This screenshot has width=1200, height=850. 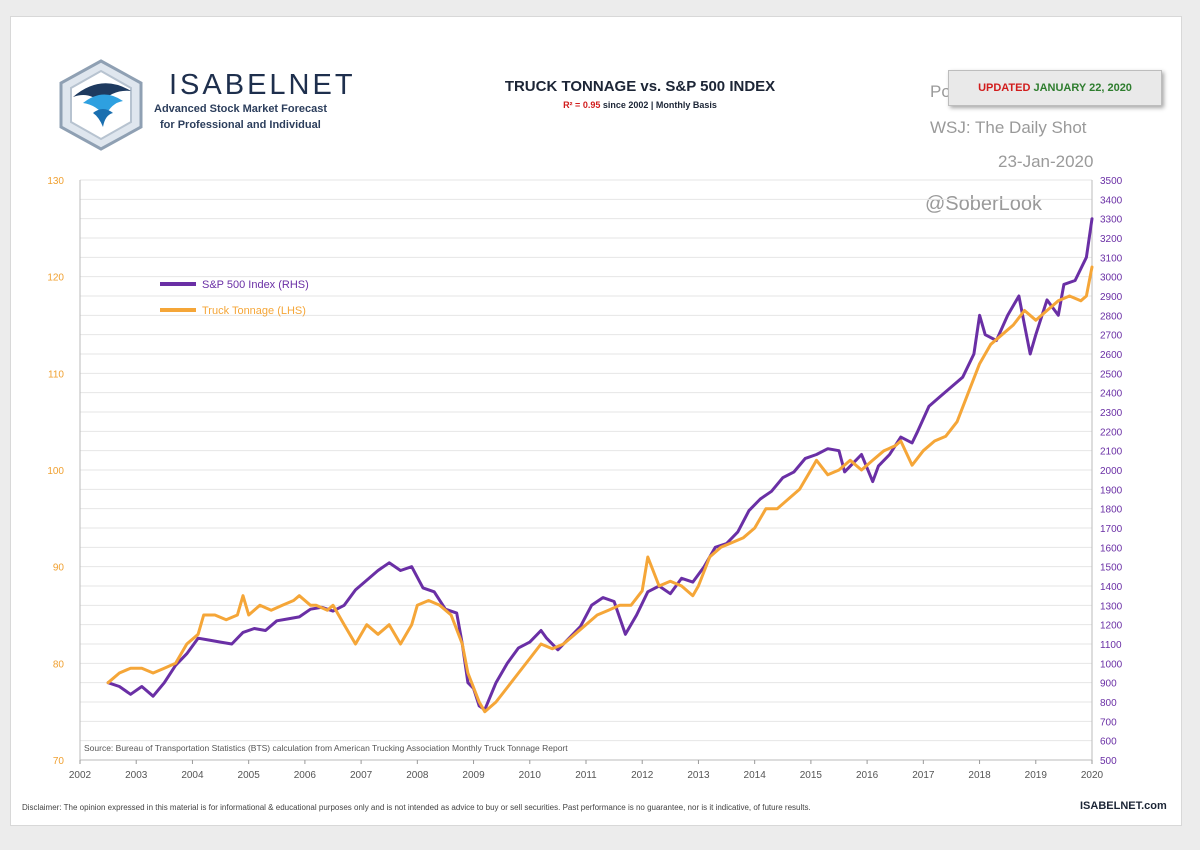 What do you see at coordinates (1111, 413) in the screenshot?
I see `right-tick-label: 2300` at bounding box center [1111, 413].